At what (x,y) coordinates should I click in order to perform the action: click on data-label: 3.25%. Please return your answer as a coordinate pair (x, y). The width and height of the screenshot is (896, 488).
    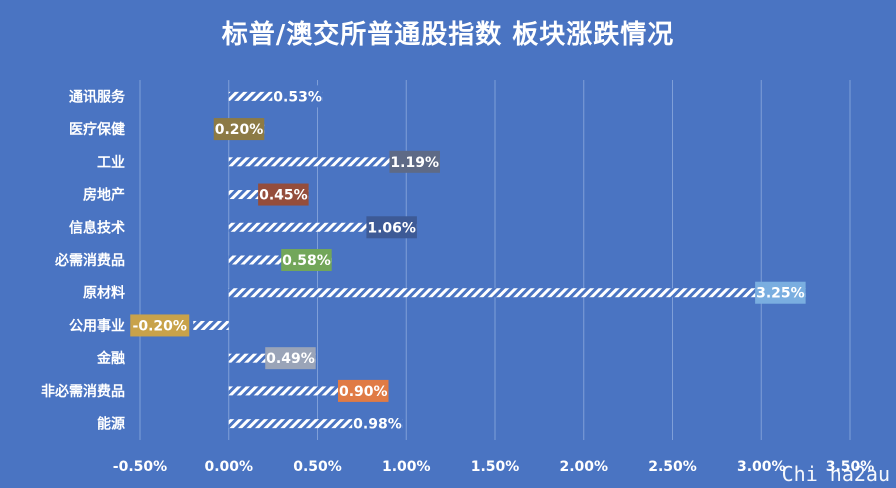
    Looking at the image, I should click on (780, 294).